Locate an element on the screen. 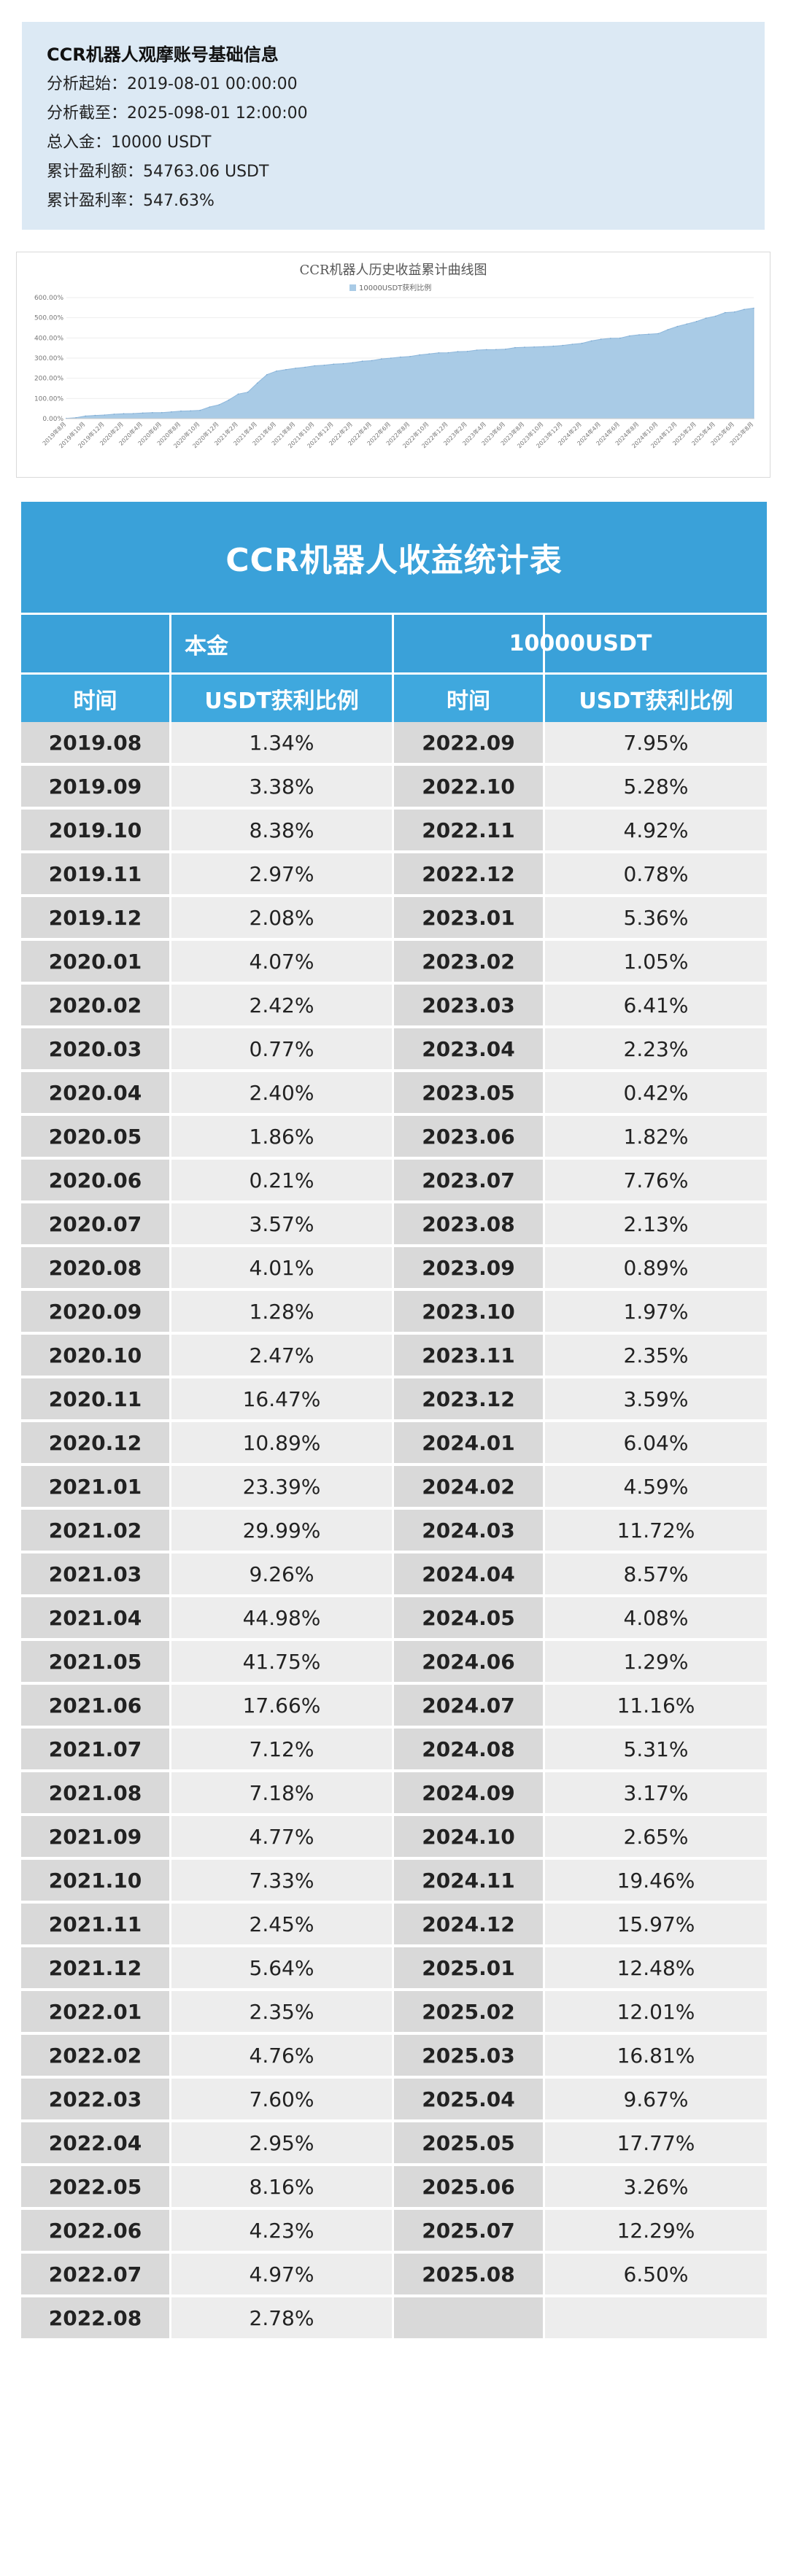 The width and height of the screenshot is (788, 2576). table-cell-date: 2022.10 is located at coordinates (468, 788).